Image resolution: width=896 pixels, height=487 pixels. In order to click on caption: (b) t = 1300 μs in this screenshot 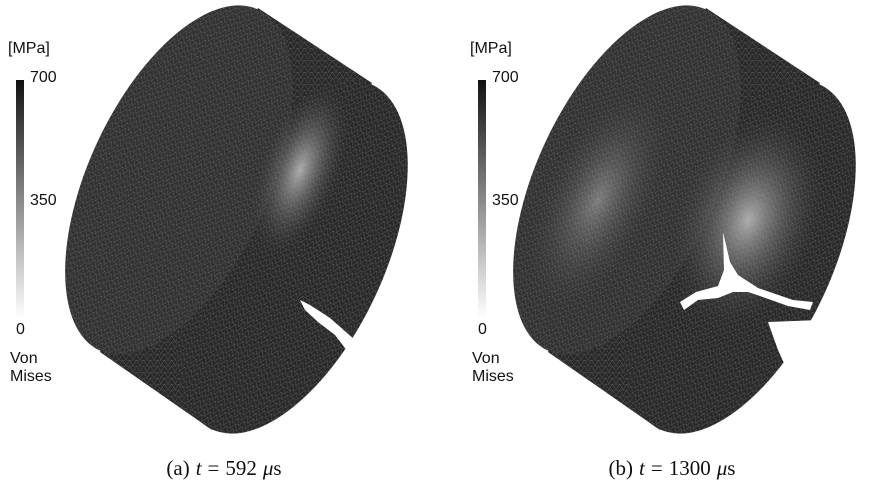, I will do `click(672, 468)`.